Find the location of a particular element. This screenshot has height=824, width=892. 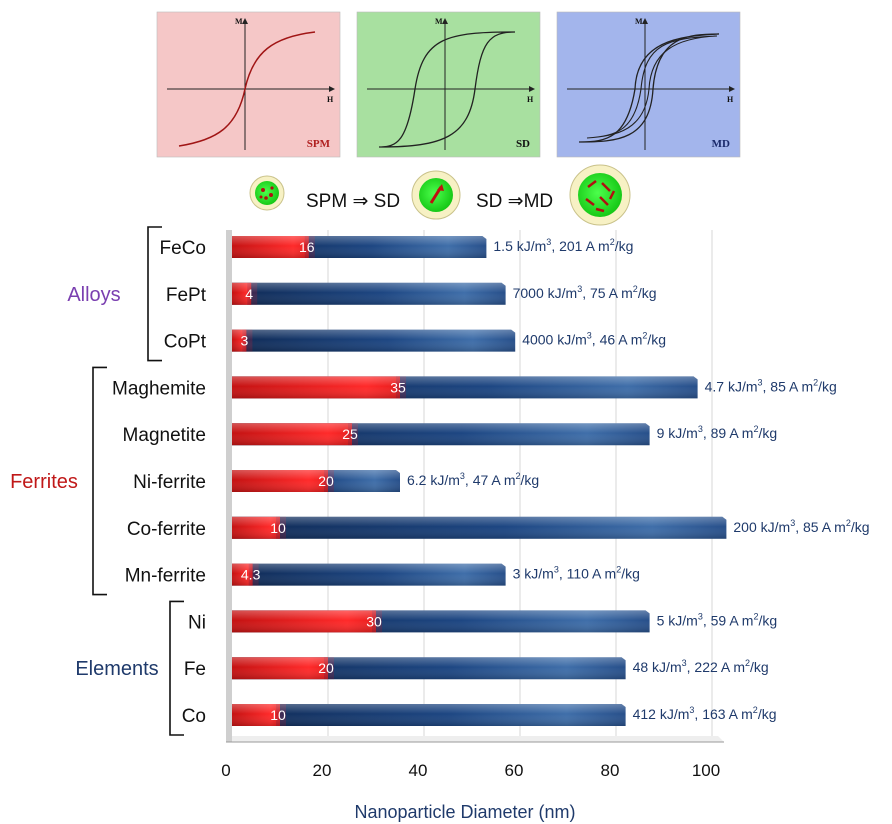

category-label: FePt is located at coordinates (186, 295).